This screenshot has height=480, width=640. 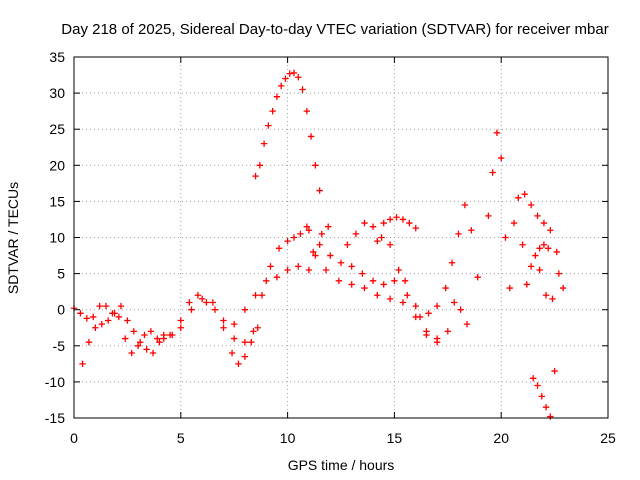 I want to click on y-axis-label: SDTVAR / TECUs, so click(x=13, y=238).